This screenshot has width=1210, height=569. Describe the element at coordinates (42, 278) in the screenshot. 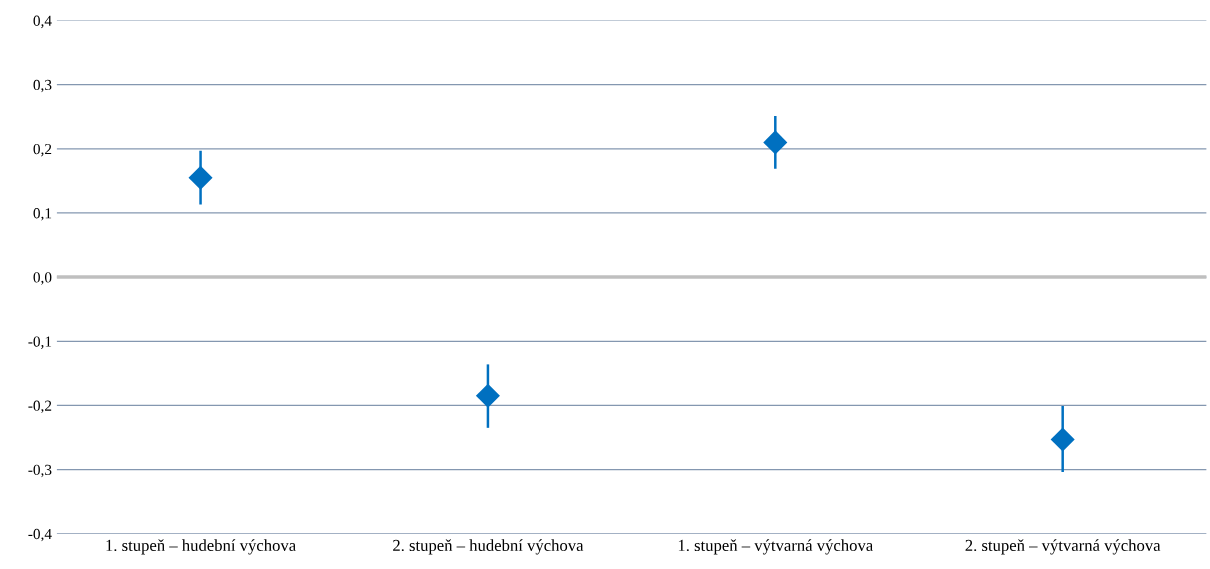

I see `y-tick-label: 0,0` at that location.